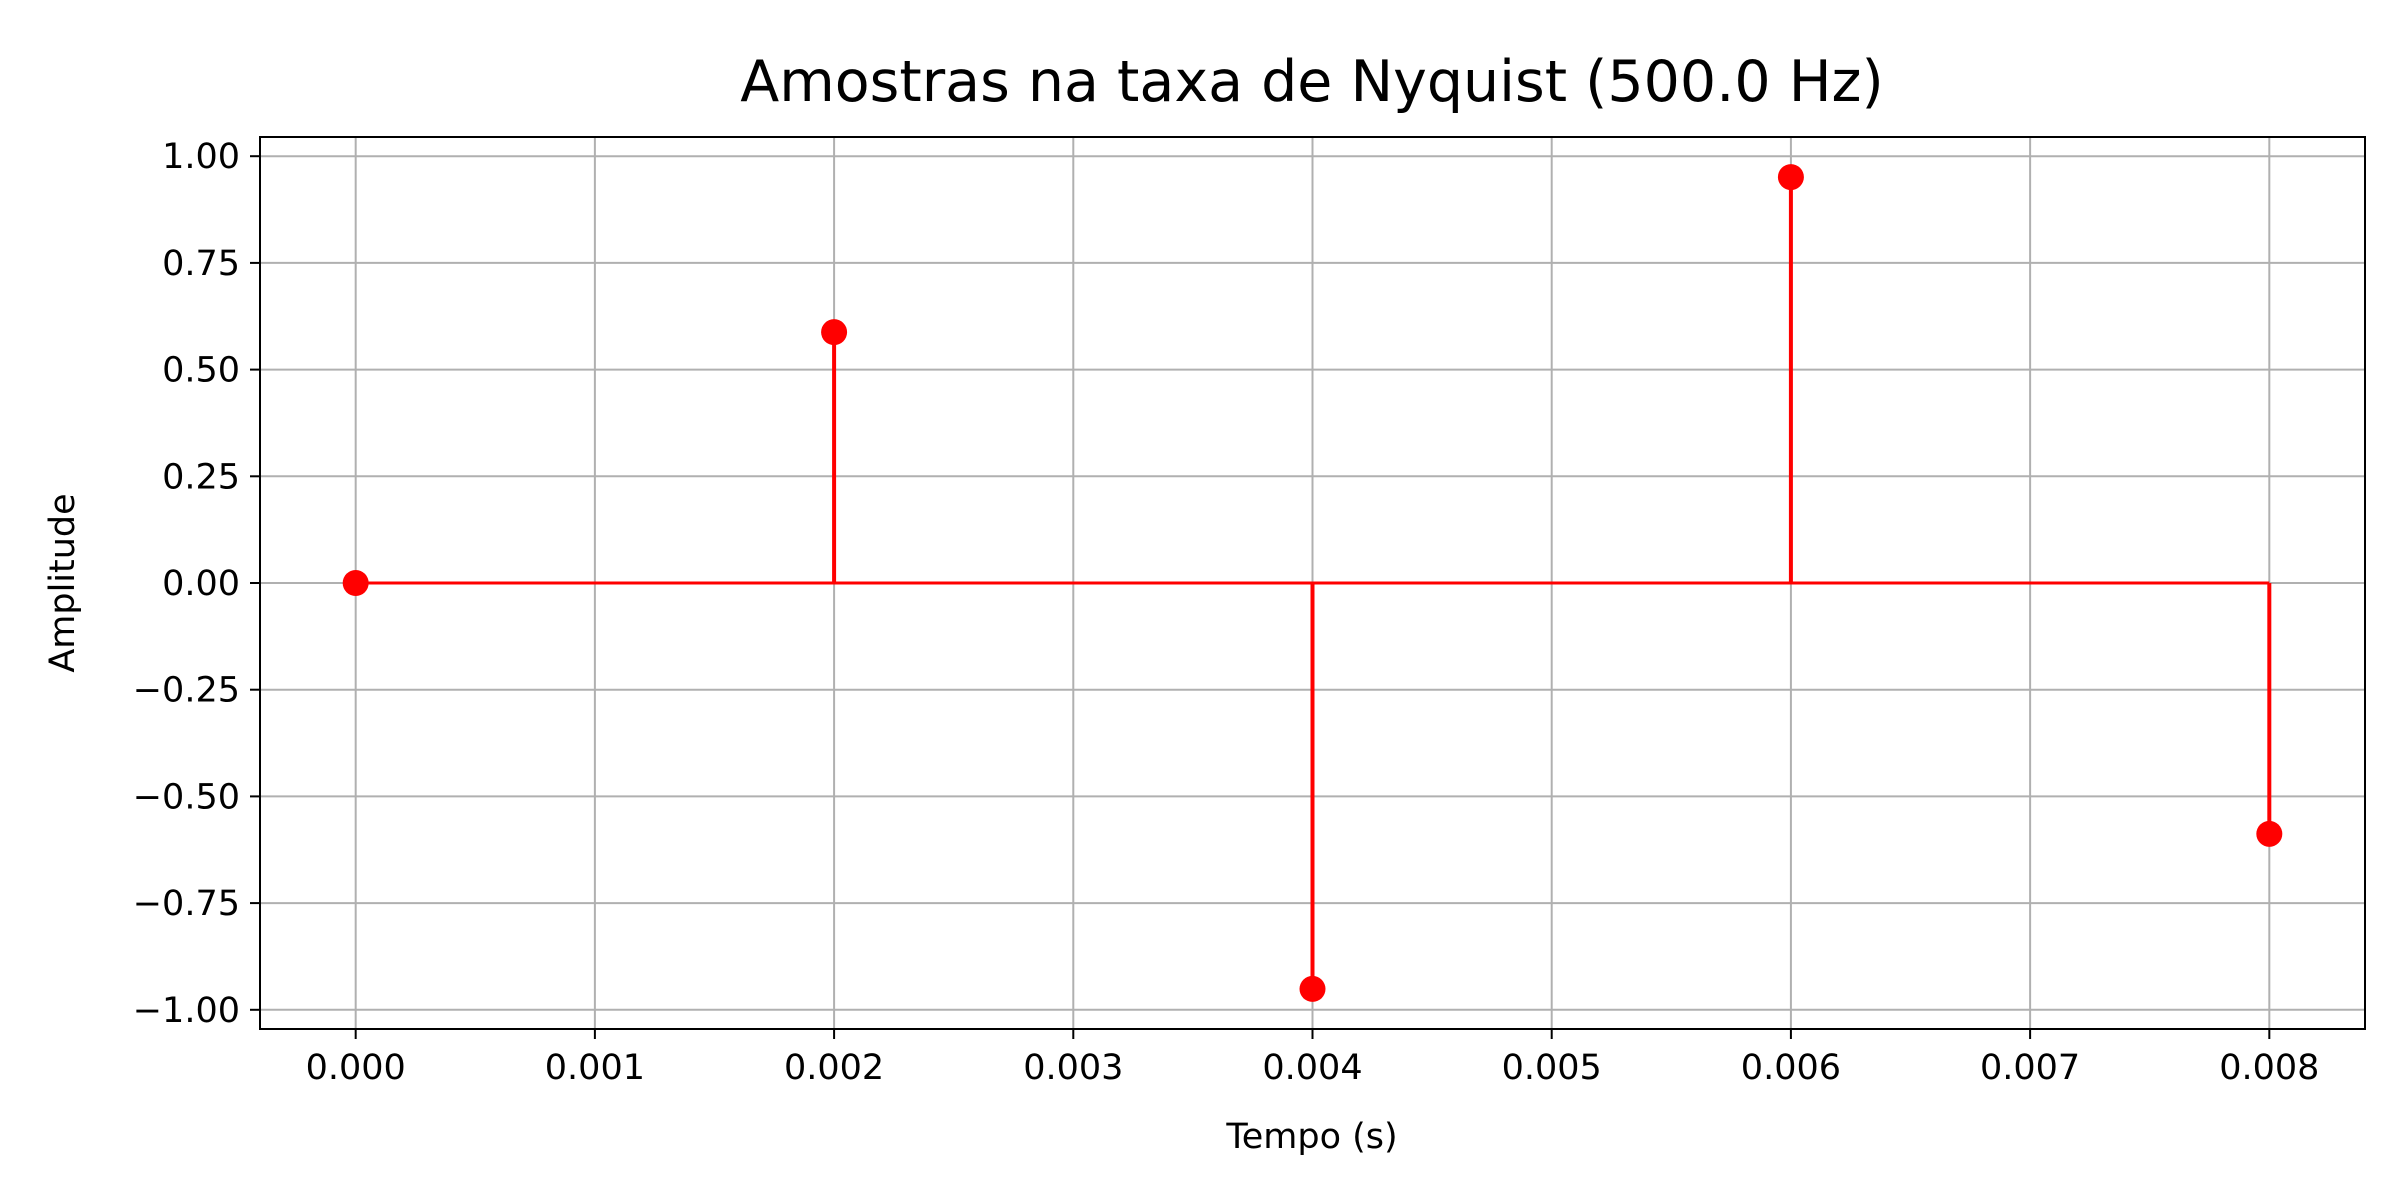 This screenshot has width=2400, height=1200. Describe the element at coordinates (186, 797) in the screenshot. I see `y-tick-label: −0.50` at that location.